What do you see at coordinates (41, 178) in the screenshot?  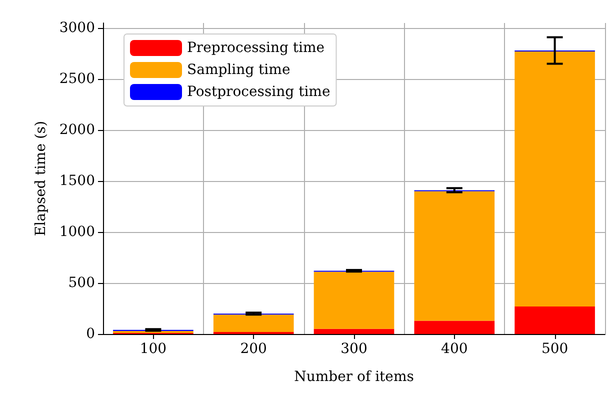 I see `y-axis-title: Elapsed time (s)` at bounding box center [41, 178].